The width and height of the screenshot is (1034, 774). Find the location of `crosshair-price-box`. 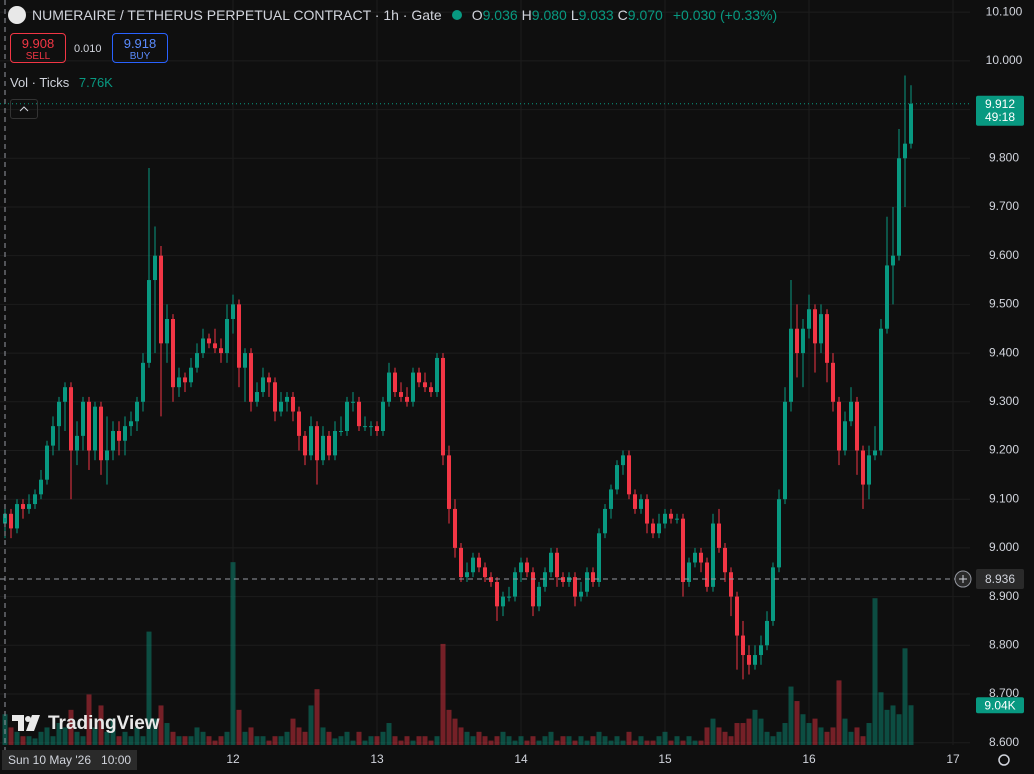

crosshair-price-box is located at coordinates (1000, 579).